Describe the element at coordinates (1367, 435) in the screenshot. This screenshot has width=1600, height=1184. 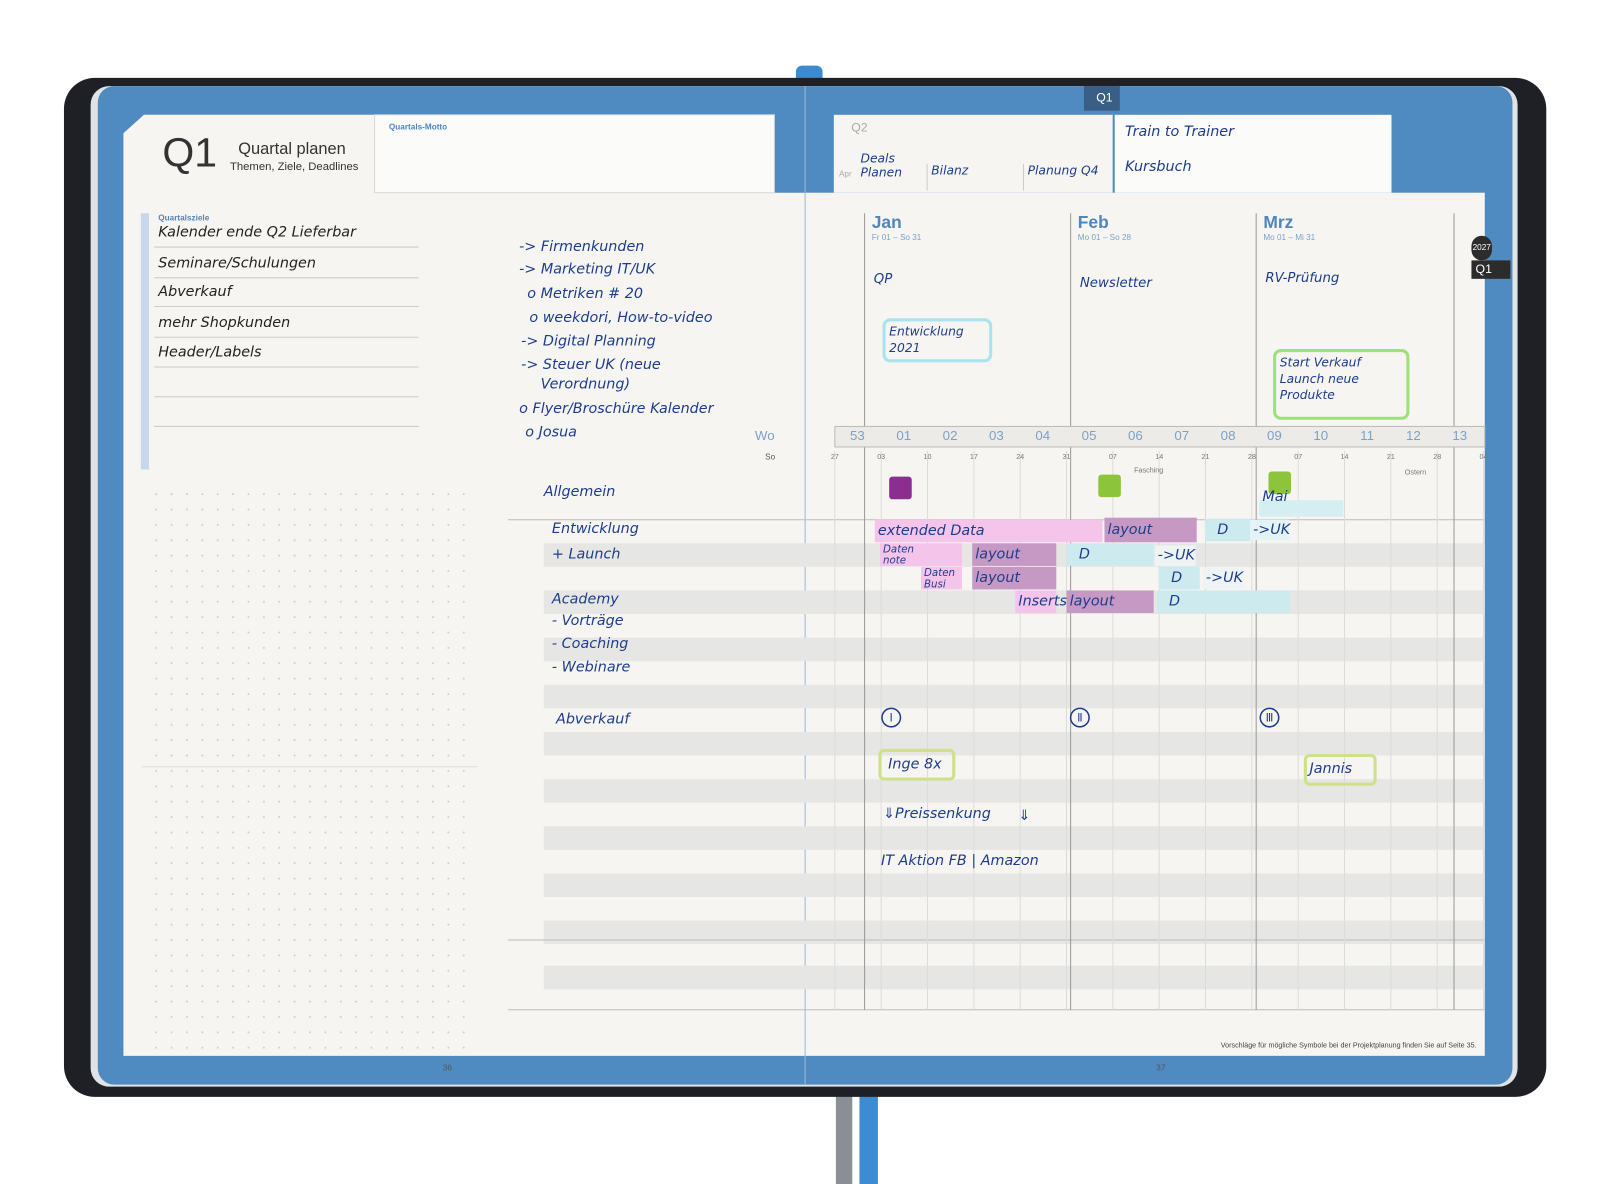
I see `week-number: 11` at that location.